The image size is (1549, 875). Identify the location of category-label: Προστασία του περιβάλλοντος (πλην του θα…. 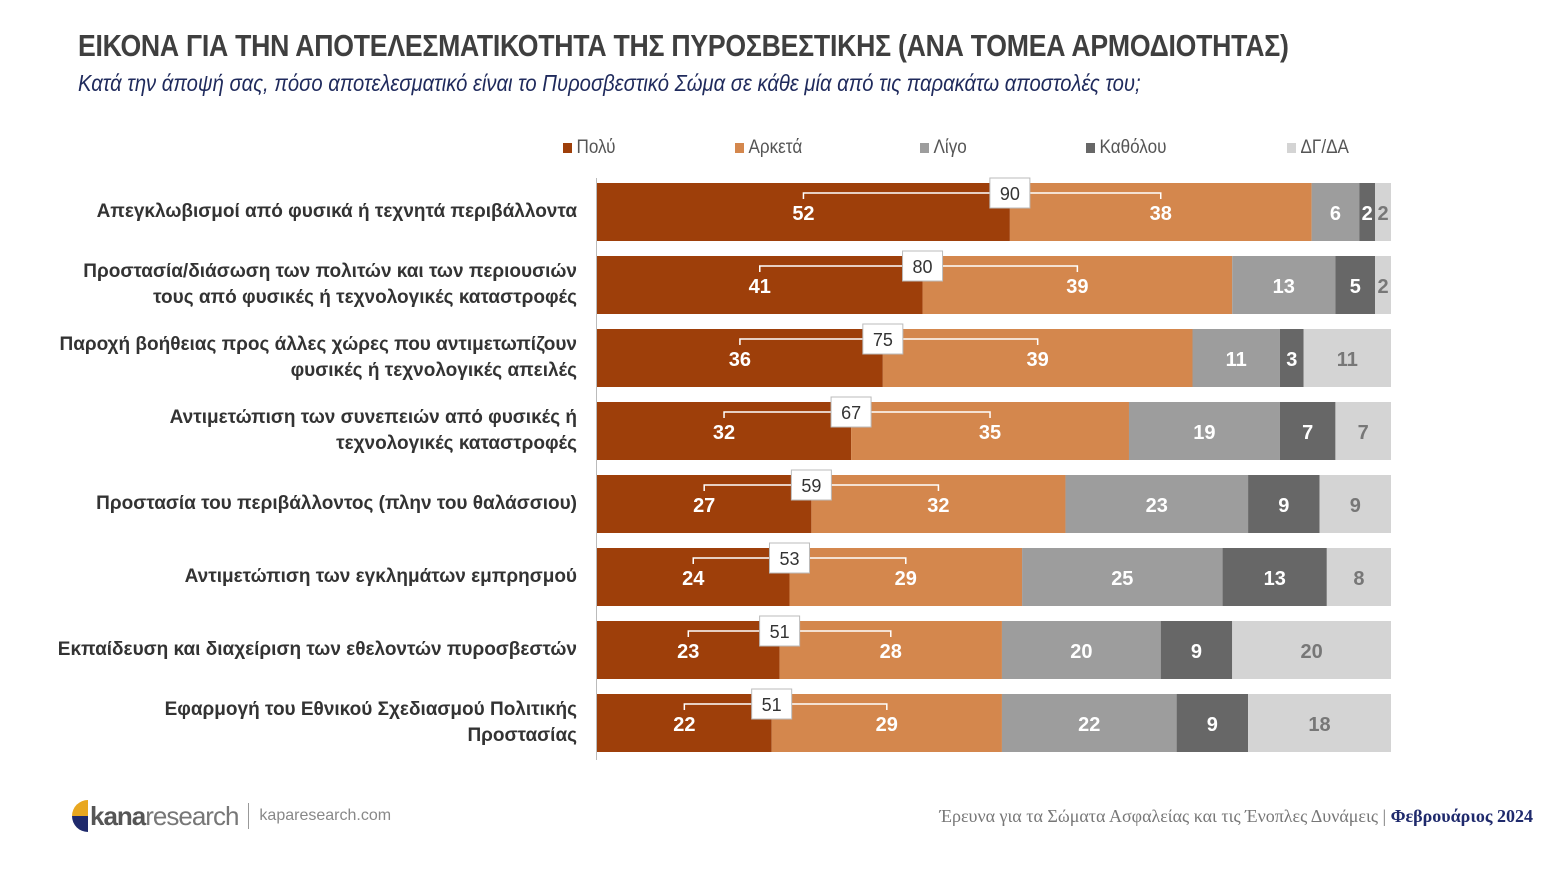
(336, 503).